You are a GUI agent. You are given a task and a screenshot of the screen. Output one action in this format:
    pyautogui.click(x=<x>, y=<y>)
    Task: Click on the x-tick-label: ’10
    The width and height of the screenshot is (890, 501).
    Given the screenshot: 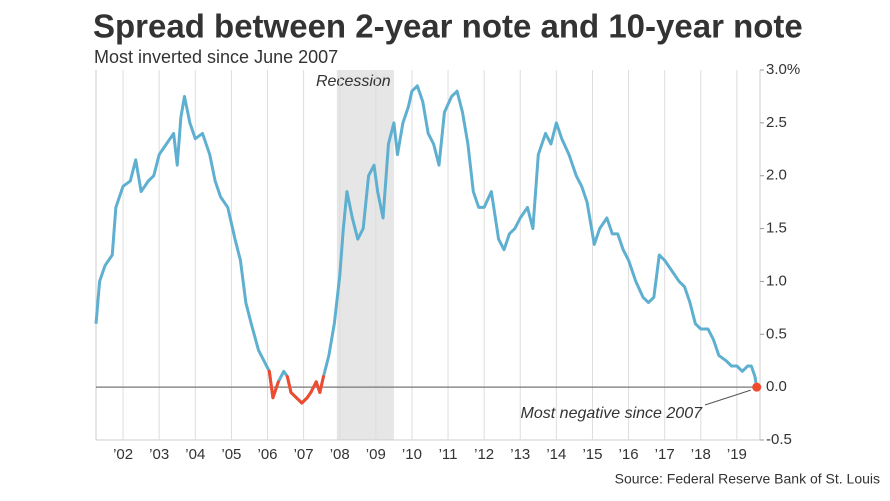 What is the action you would take?
    pyautogui.click(x=412, y=454)
    